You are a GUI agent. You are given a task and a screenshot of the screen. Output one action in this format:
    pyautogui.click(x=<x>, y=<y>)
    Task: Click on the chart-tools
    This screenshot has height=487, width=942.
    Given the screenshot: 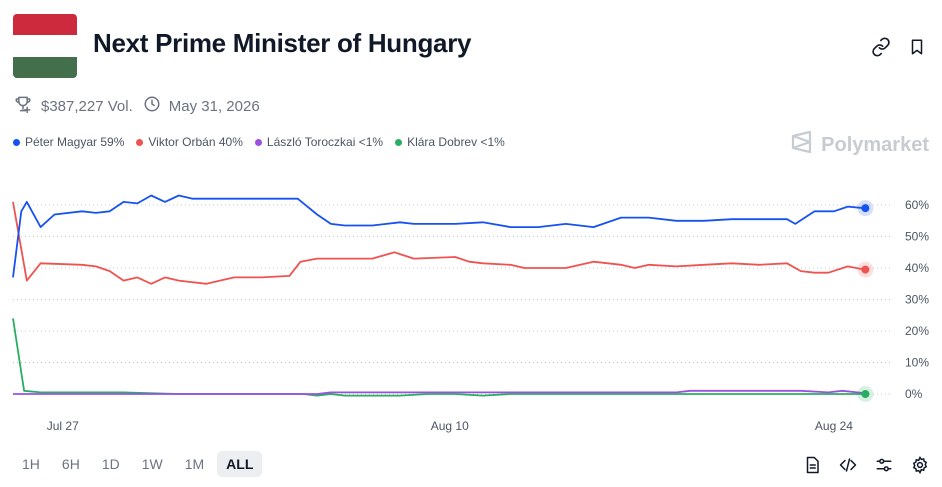 What is the action you would take?
    pyautogui.click(x=866, y=467)
    